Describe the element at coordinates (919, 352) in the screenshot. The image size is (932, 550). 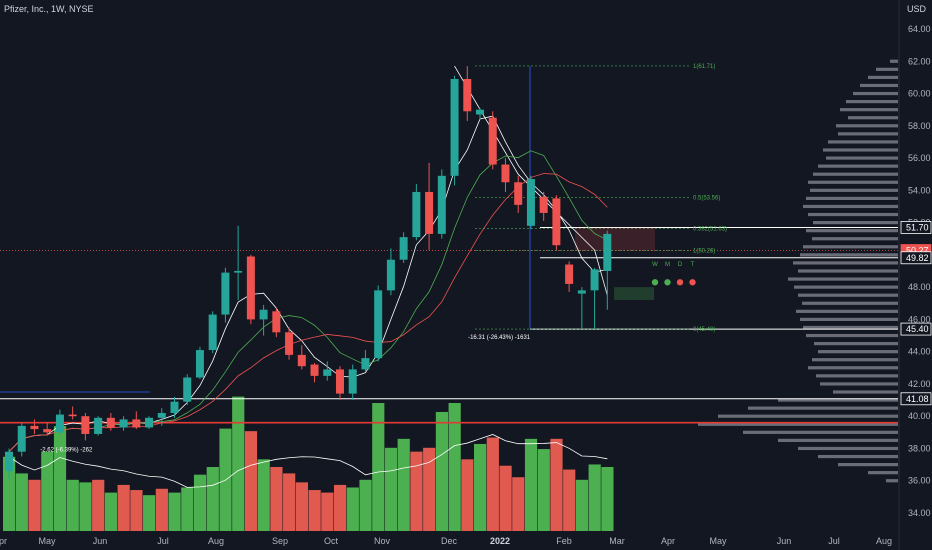
I see `y-tick-label: 44.00` at that location.